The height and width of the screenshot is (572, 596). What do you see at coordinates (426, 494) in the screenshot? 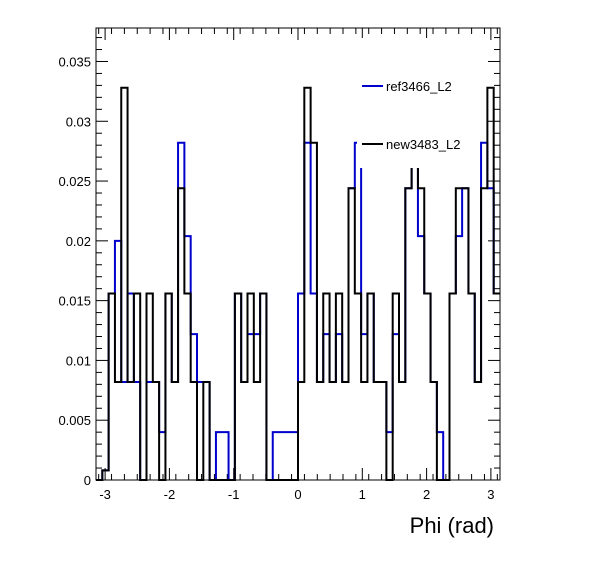
I see `x-tick-label: 2` at bounding box center [426, 494].